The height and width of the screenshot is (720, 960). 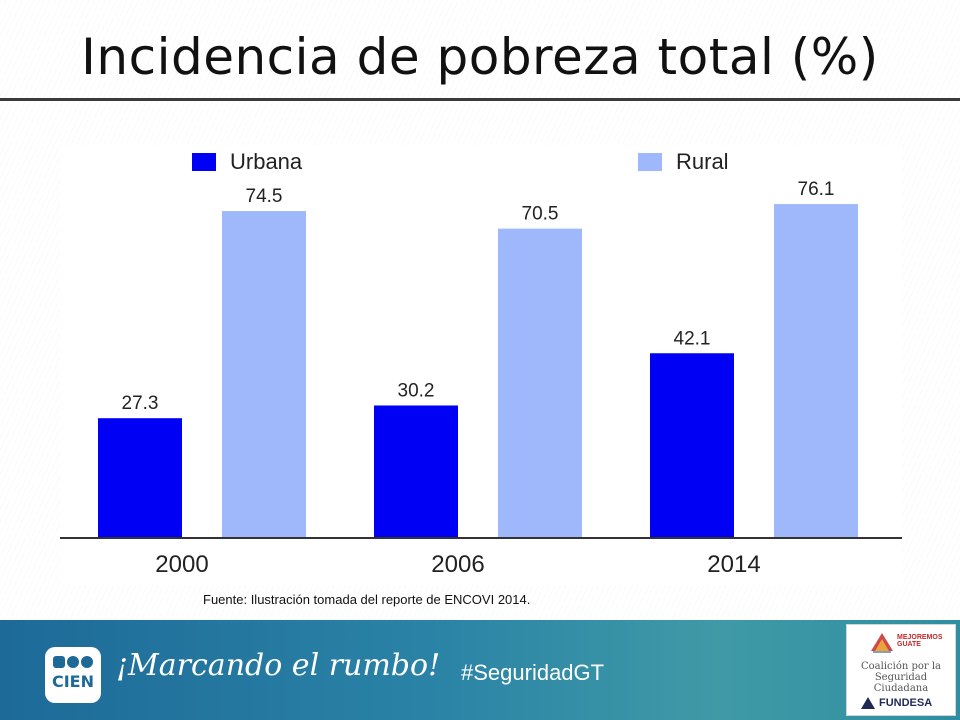 I want to click on legend-swatch-rural, so click(x=650, y=162).